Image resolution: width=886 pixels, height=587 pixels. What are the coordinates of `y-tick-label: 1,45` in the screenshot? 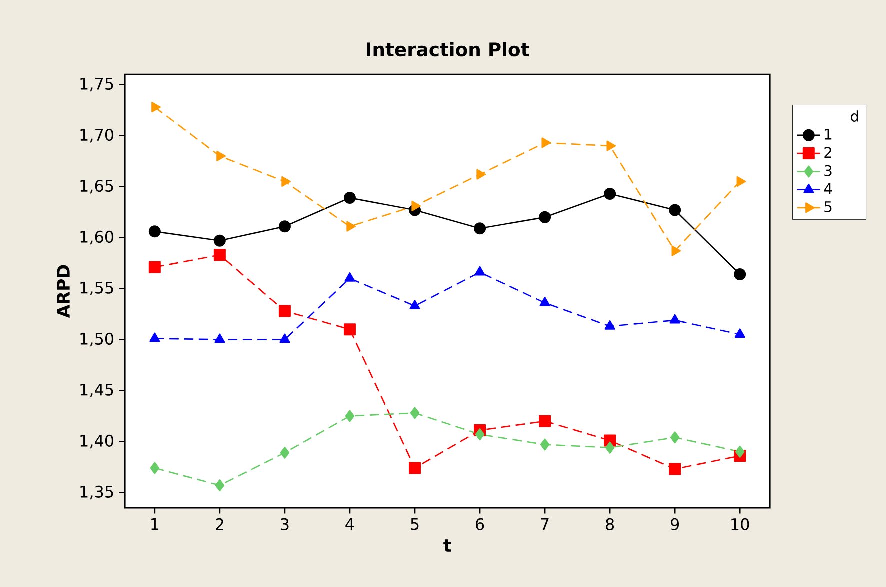 It's located at (97, 391).